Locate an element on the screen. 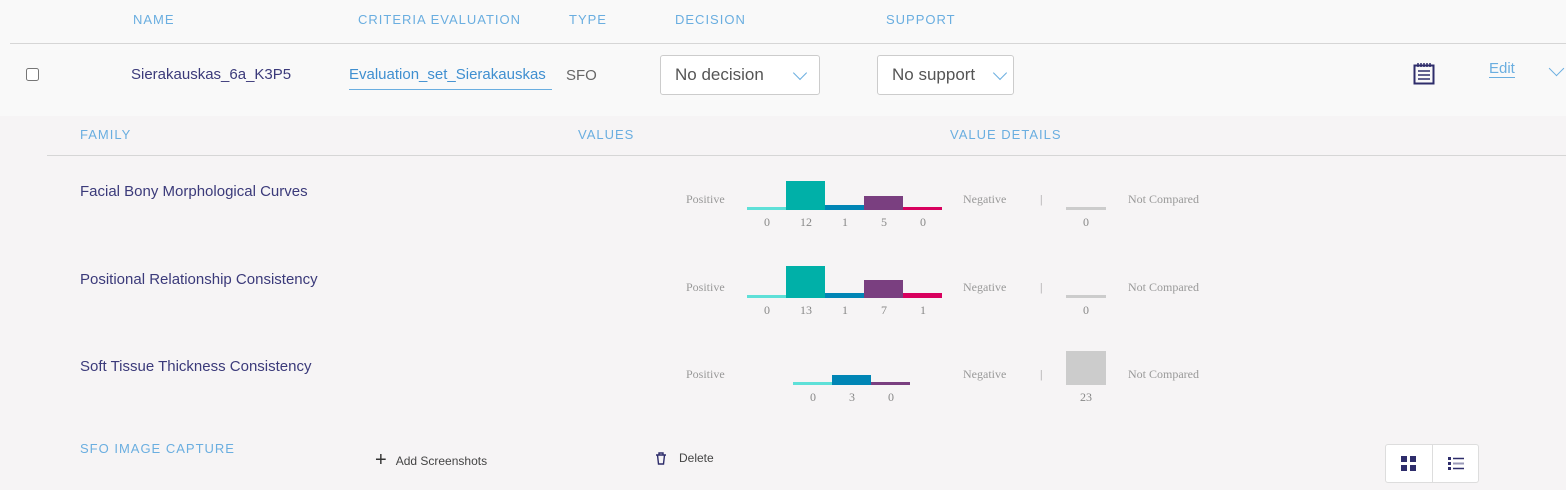  family-name: Soft Tissue Thickness Consistency is located at coordinates (196, 366).